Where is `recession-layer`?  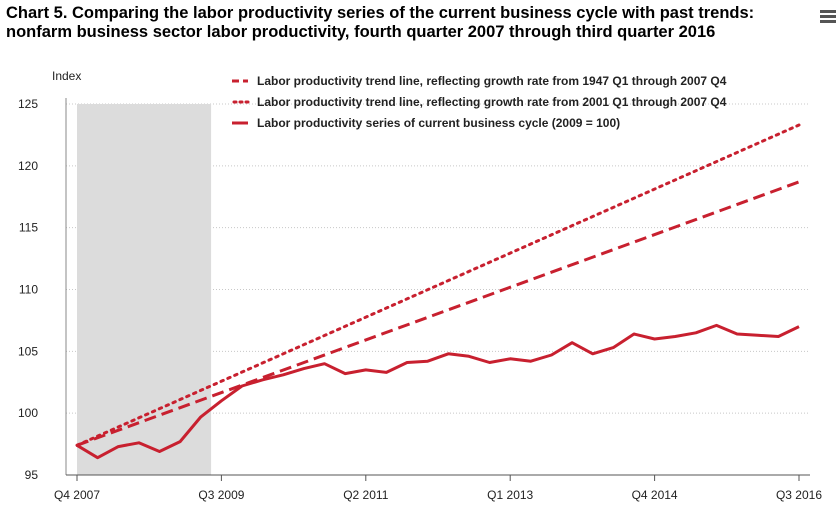
recession-layer is located at coordinates (144, 289).